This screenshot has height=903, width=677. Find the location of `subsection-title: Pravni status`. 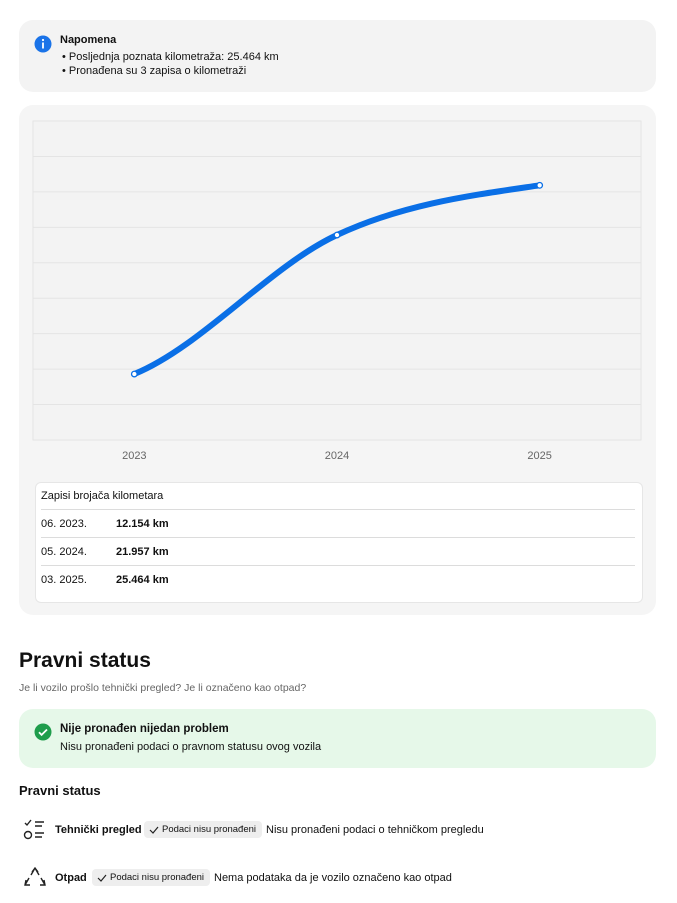

subsection-title: Pravni status is located at coordinates (60, 790).